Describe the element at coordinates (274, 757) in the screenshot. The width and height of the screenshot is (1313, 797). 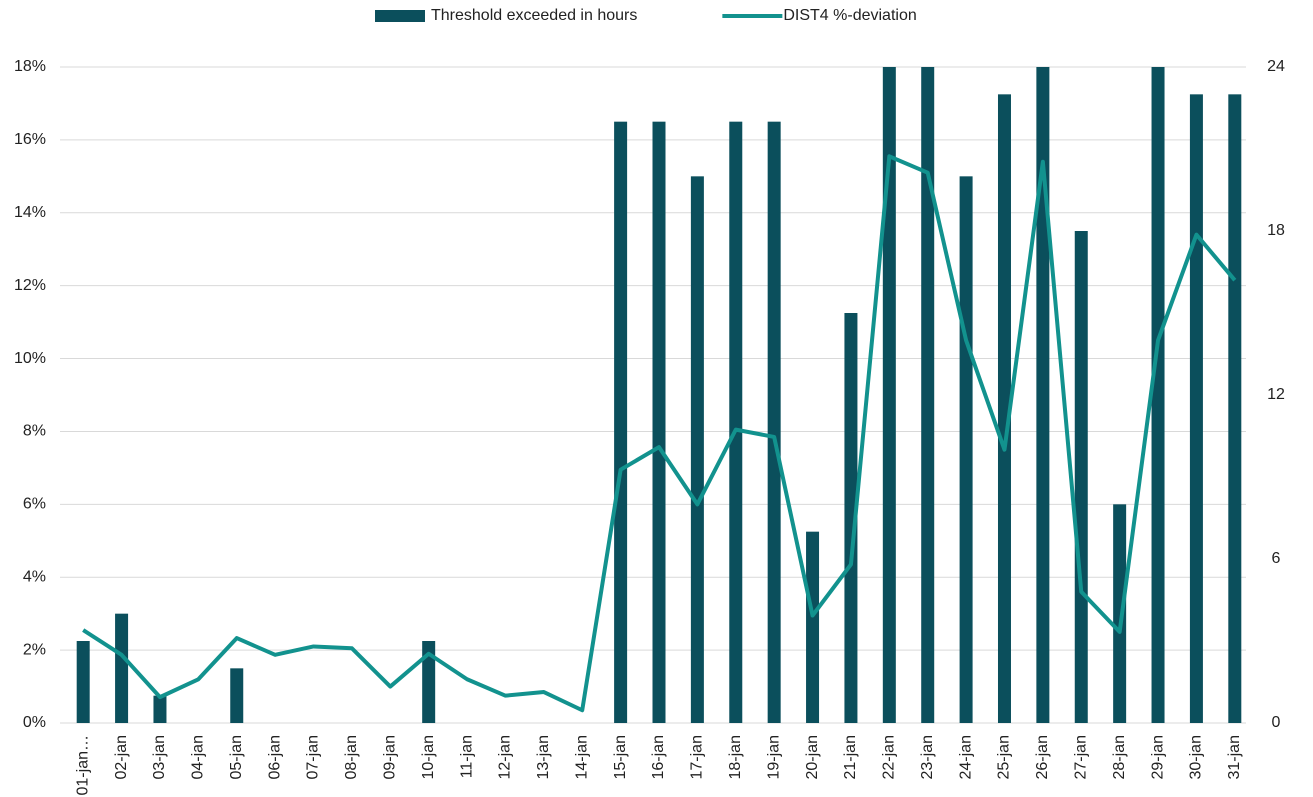
I see `x-tick-label: 06-jan` at that location.